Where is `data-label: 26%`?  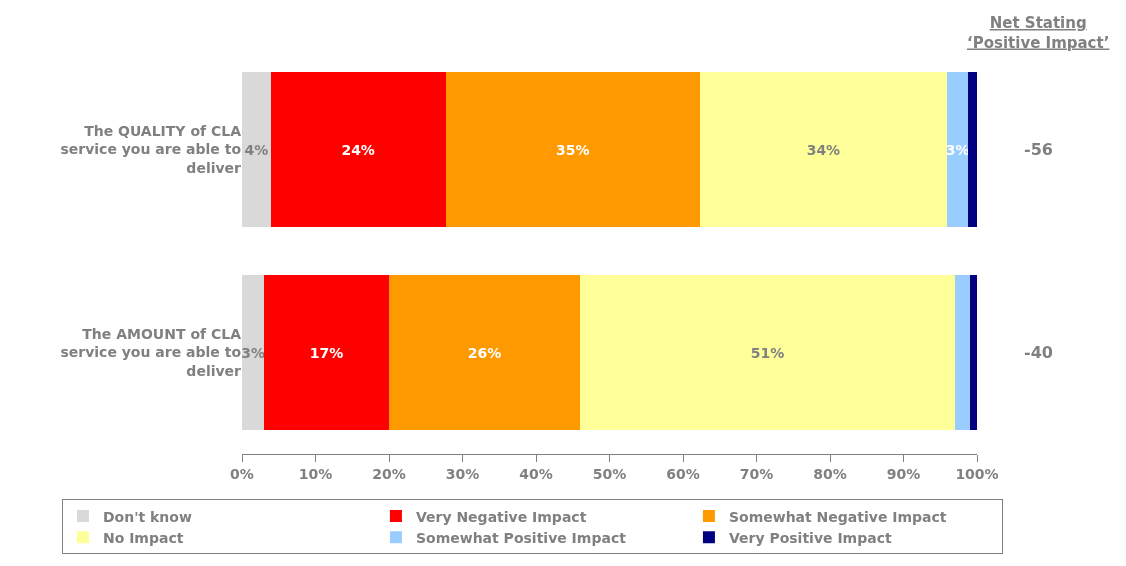 data-label: 26% is located at coordinates (484, 352).